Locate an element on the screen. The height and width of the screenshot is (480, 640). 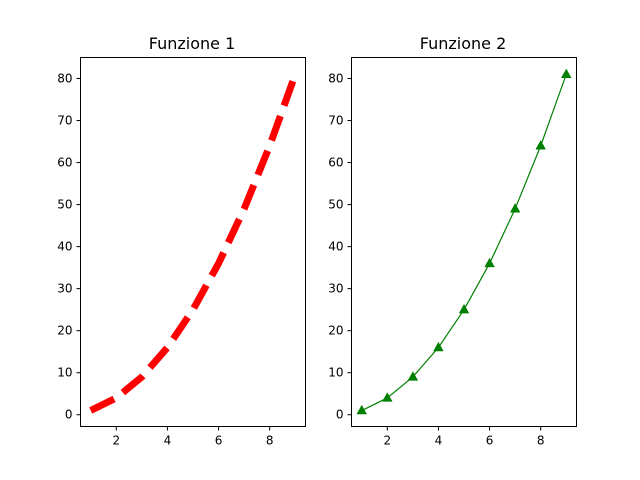
chart-title: Funzione 1 is located at coordinates (192, 43).